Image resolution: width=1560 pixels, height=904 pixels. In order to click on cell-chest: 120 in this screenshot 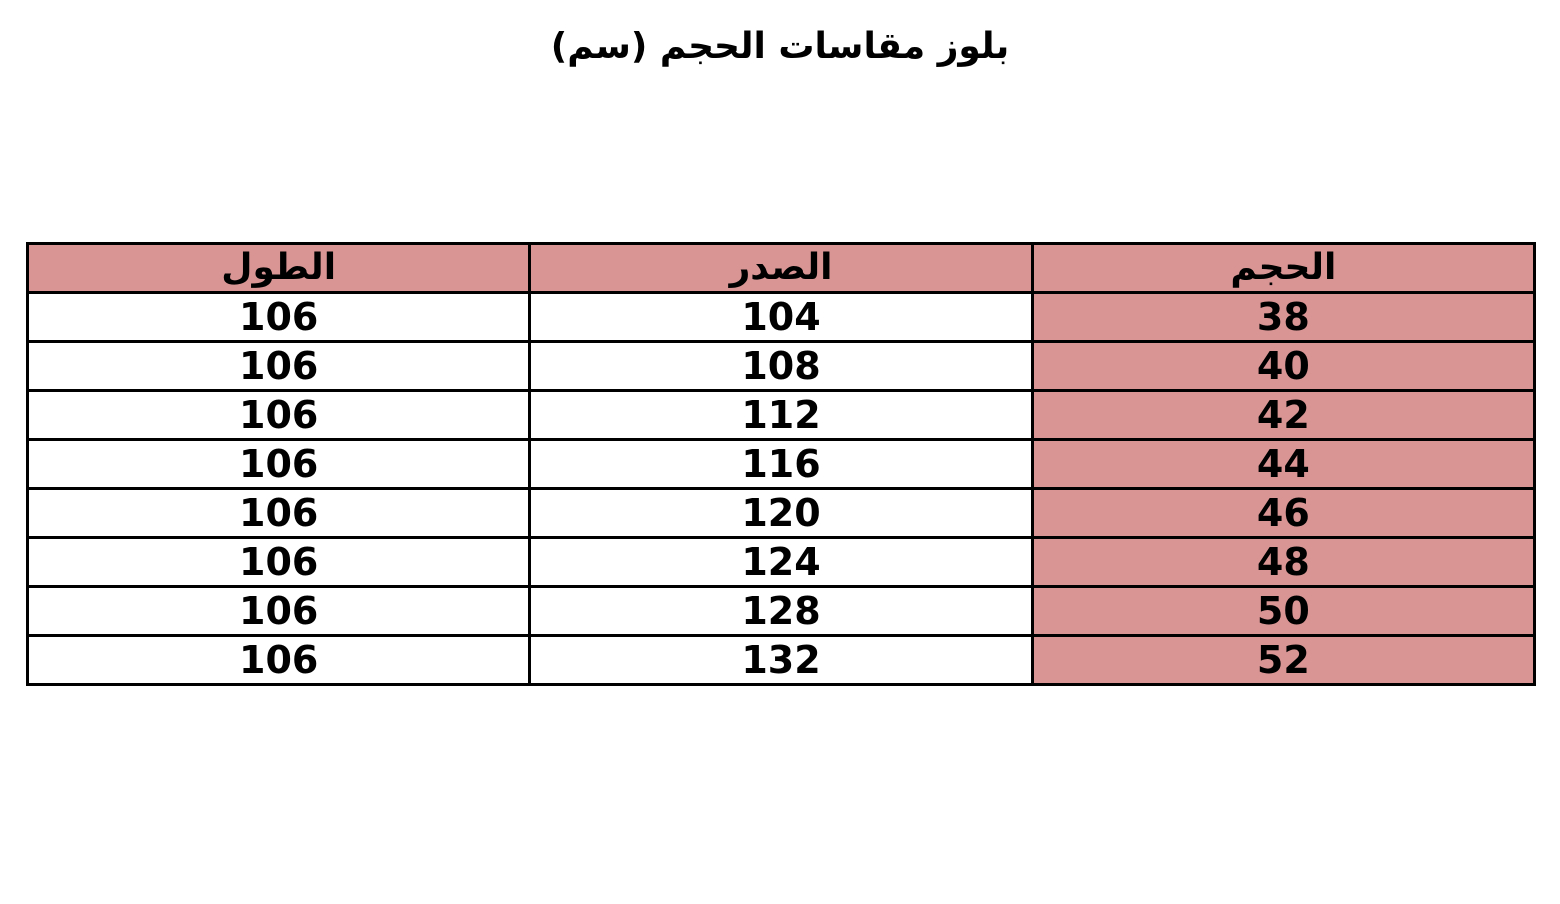, I will do `click(781, 513)`.